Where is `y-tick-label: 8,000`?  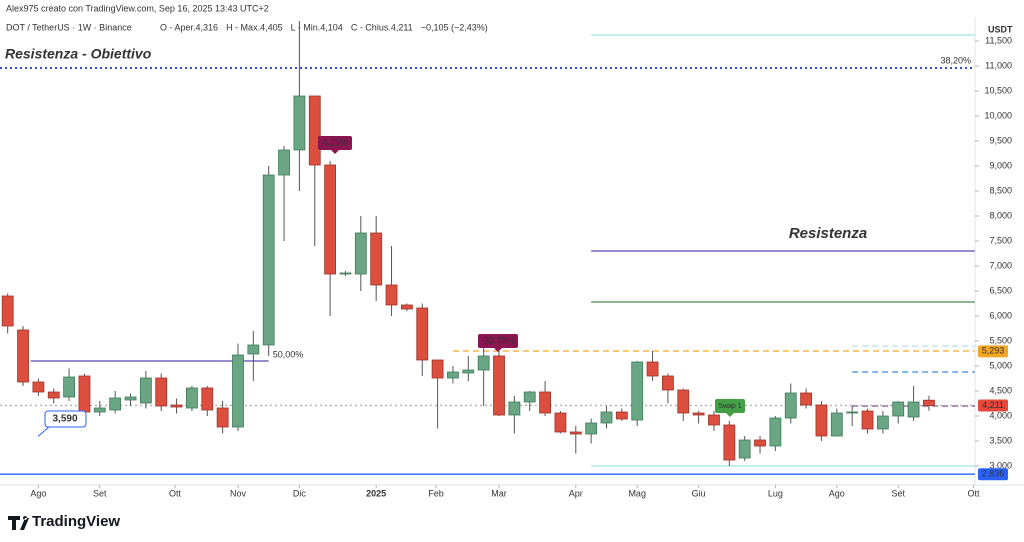
y-tick-label: 8,000 is located at coordinates (1000, 215).